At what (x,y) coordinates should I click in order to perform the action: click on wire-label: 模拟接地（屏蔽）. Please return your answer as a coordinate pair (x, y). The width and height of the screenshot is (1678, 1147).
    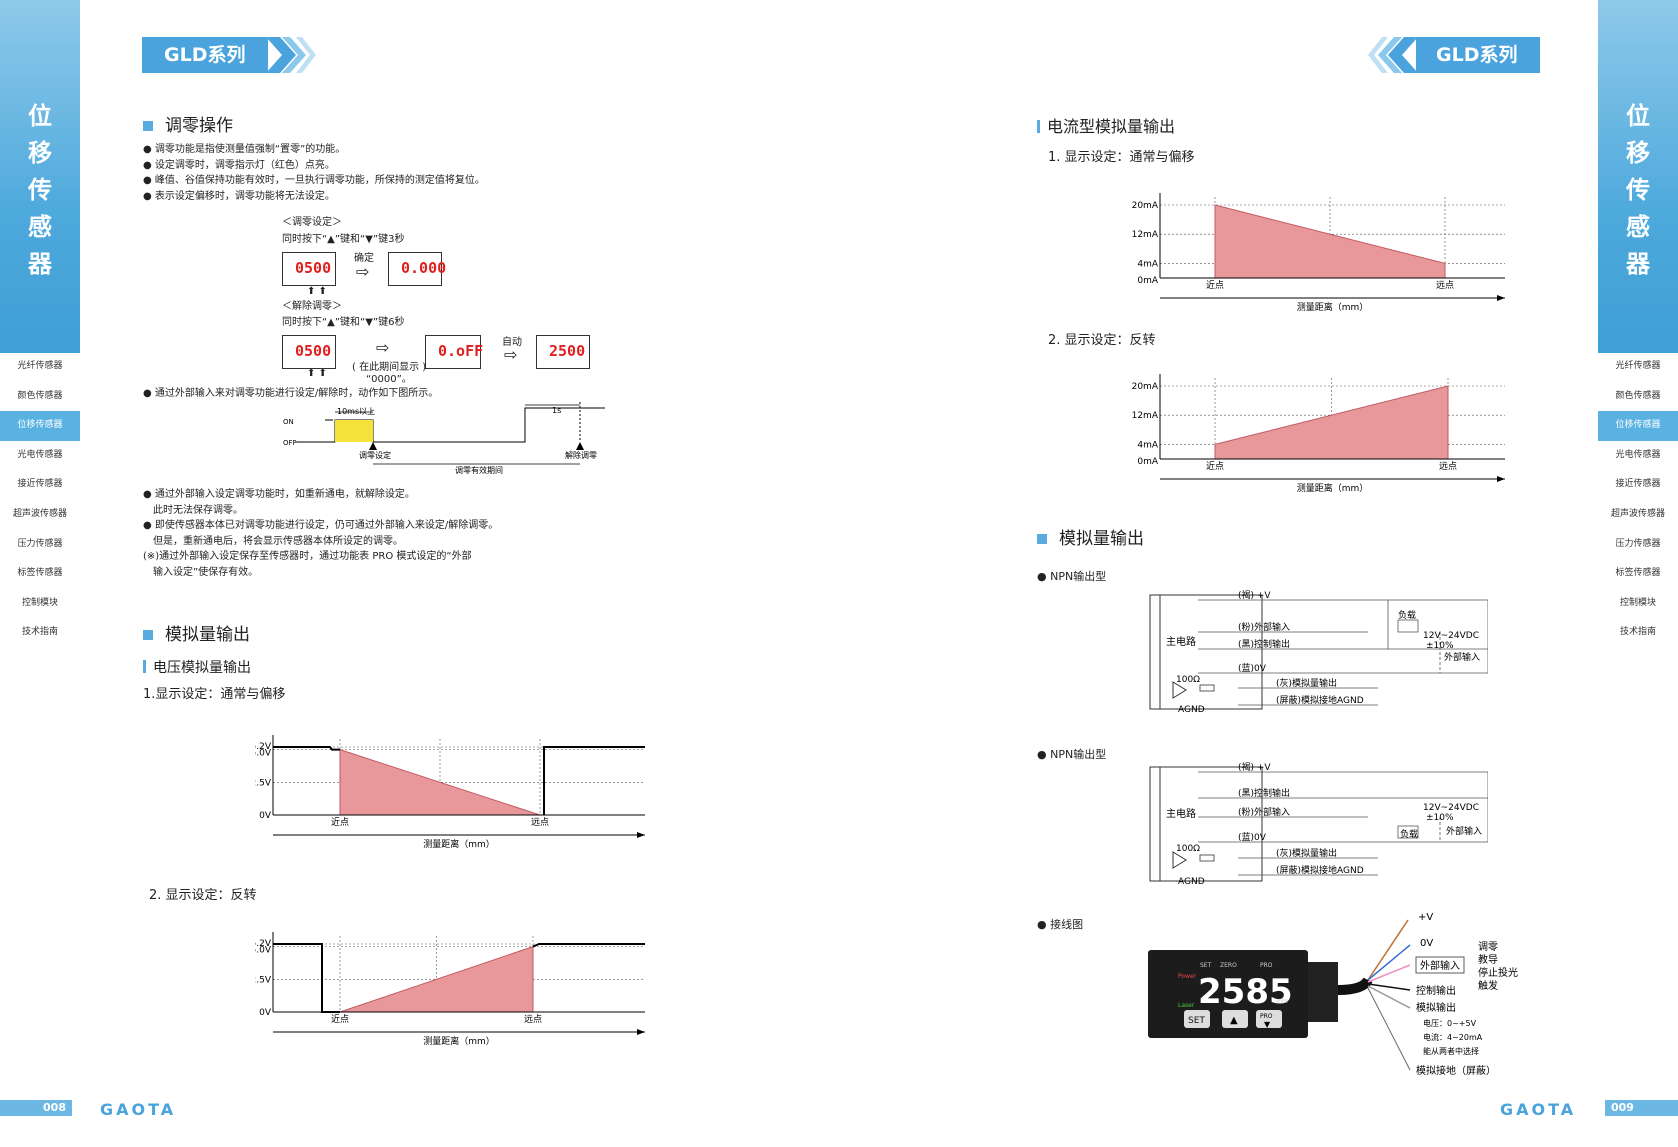
    Looking at the image, I should click on (1456, 1070).